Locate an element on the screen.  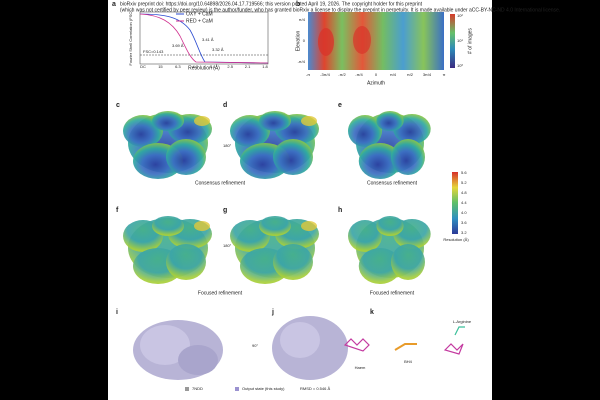
panel-label: d is located at coordinates (225, 105).